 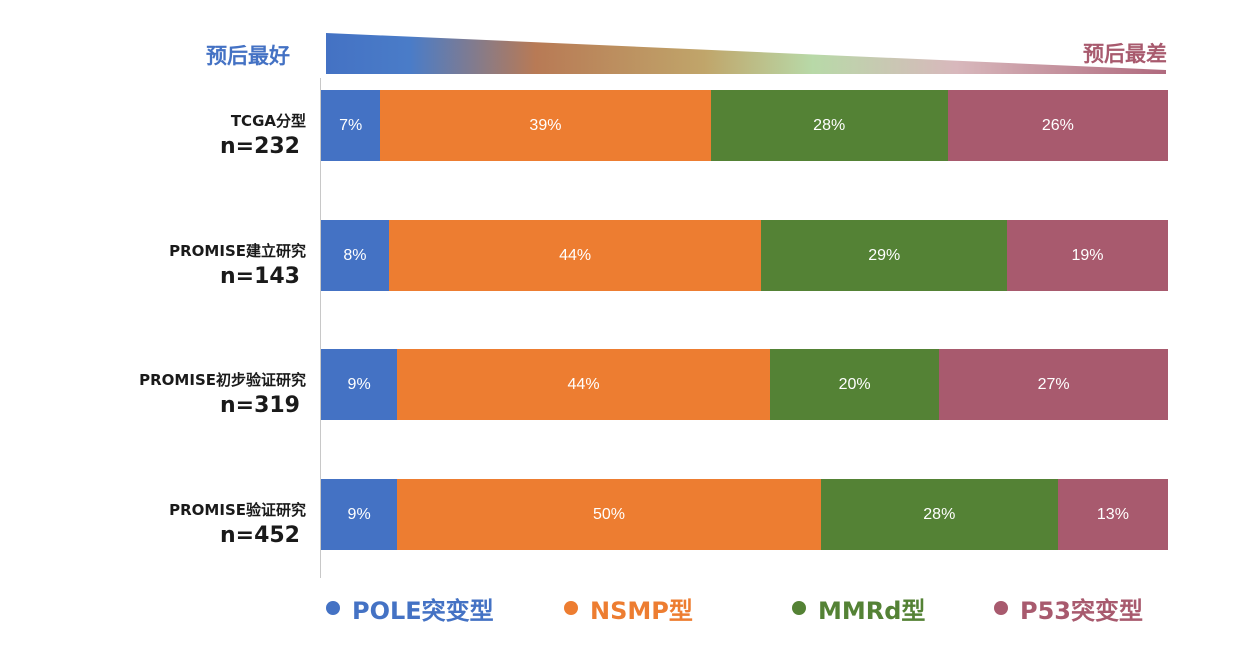 What do you see at coordinates (259, 405) in the screenshot?
I see `category-sample-size: n=319` at bounding box center [259, 405].